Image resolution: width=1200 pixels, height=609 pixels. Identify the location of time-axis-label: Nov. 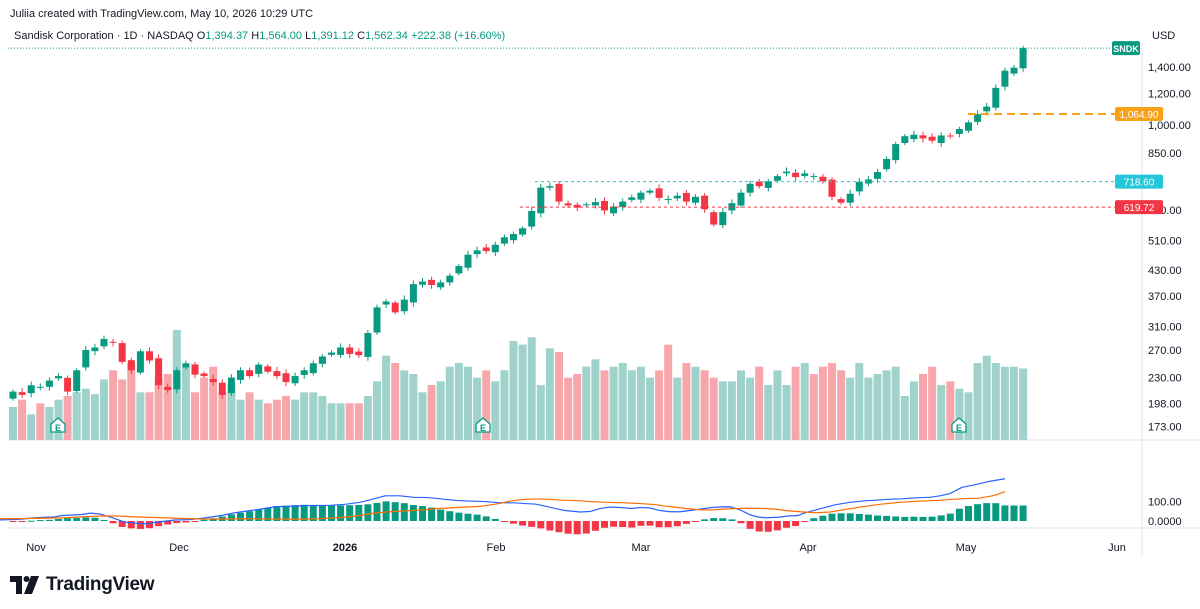
(36, 548).